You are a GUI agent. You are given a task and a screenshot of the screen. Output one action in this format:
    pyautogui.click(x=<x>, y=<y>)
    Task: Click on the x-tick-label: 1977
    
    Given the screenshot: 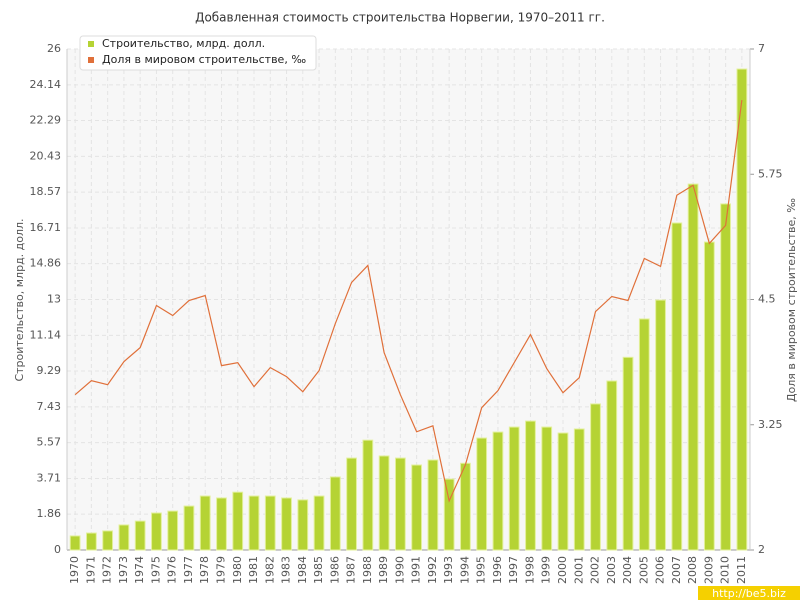 What is the action you would take?
    pyautogui.click(x=188, y=570)
    